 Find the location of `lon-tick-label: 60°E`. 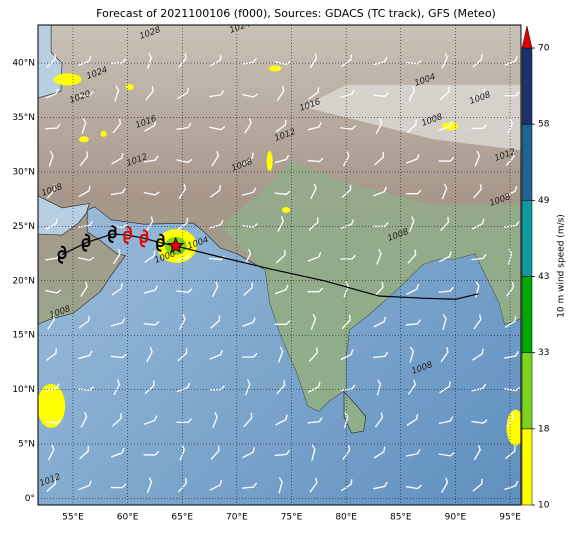

lon-tick-label: 60°E is located at coordinates (128, 518).